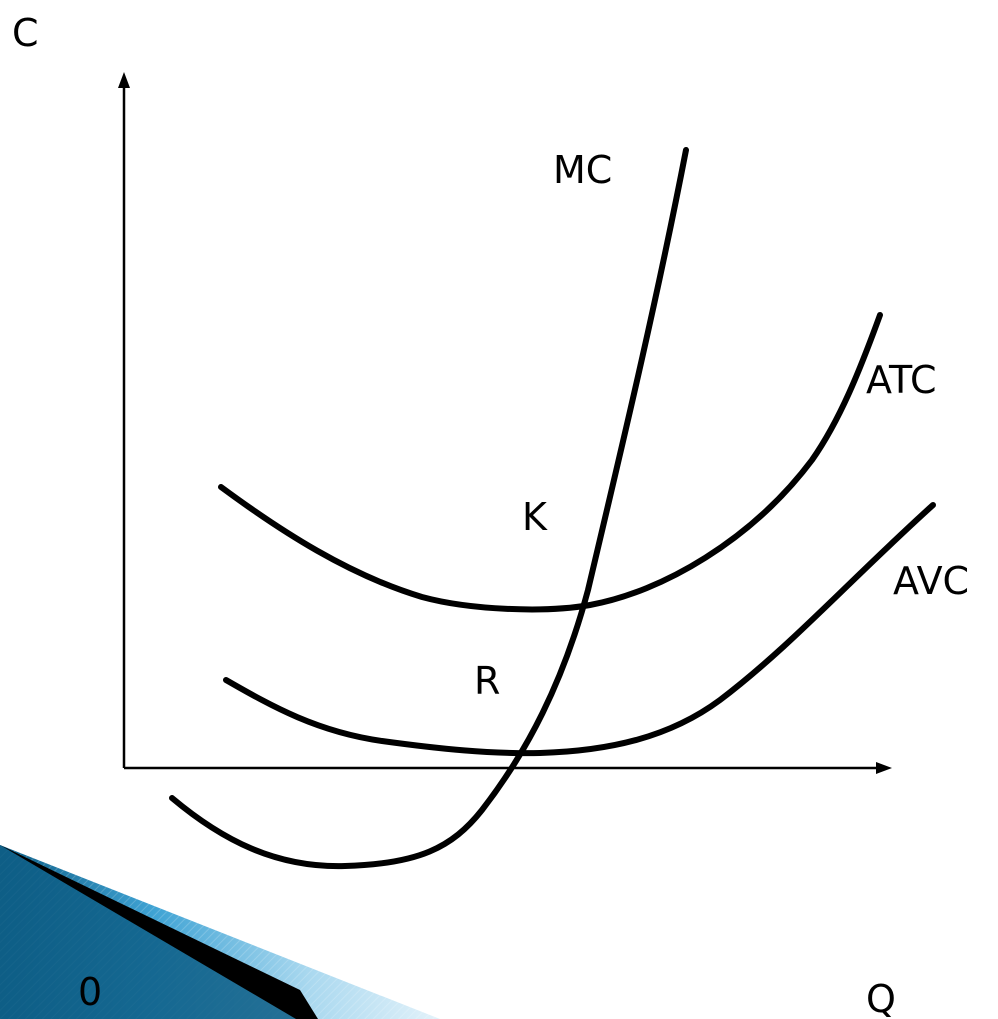 The height and width of the screenshot is (1019, 998). Describe the element at coordinates (25, 33) in the screenshot. I see `y-axis-label: C` at that location.